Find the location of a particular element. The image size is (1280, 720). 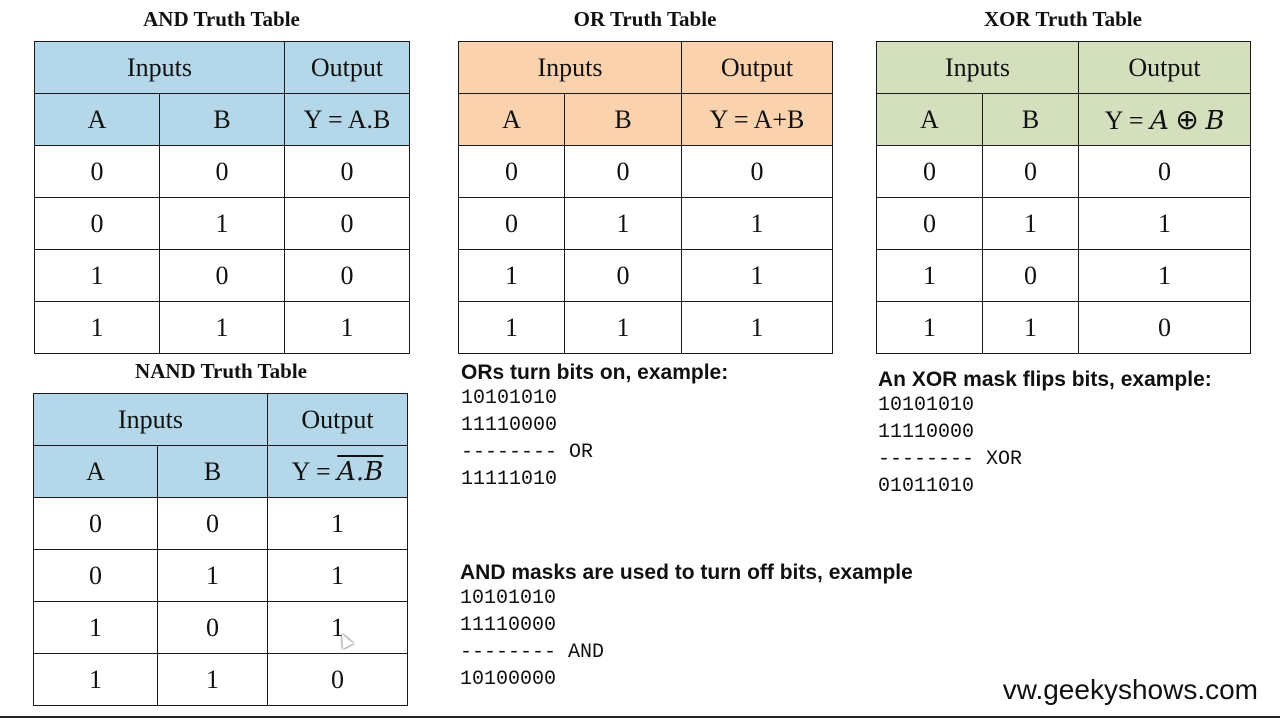

nand-col-y-prefix: Y = is located at coordinates (314, 471).